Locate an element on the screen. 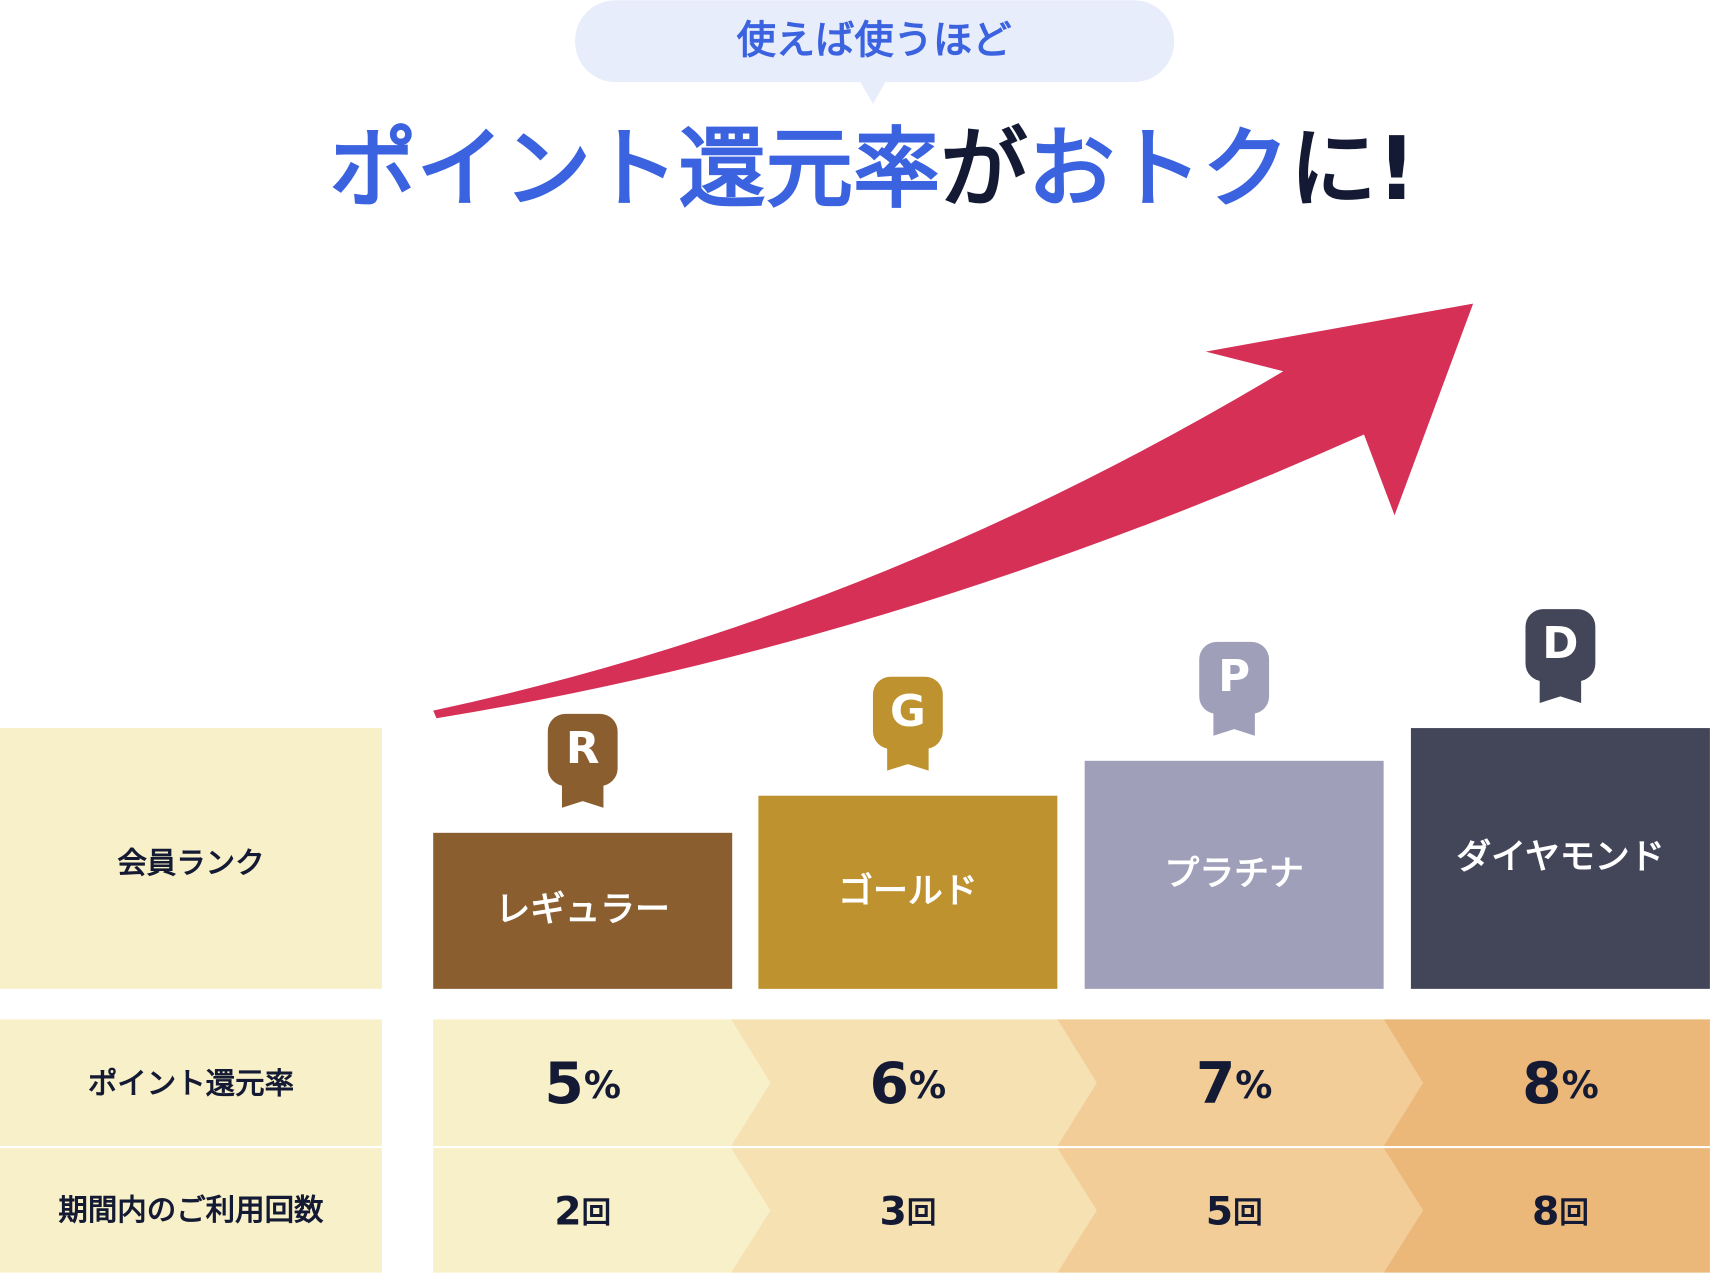 The width and height of the screenshot is (1711, 1275). title-part: ポイント還元率 is located at coordinates (634, 169).